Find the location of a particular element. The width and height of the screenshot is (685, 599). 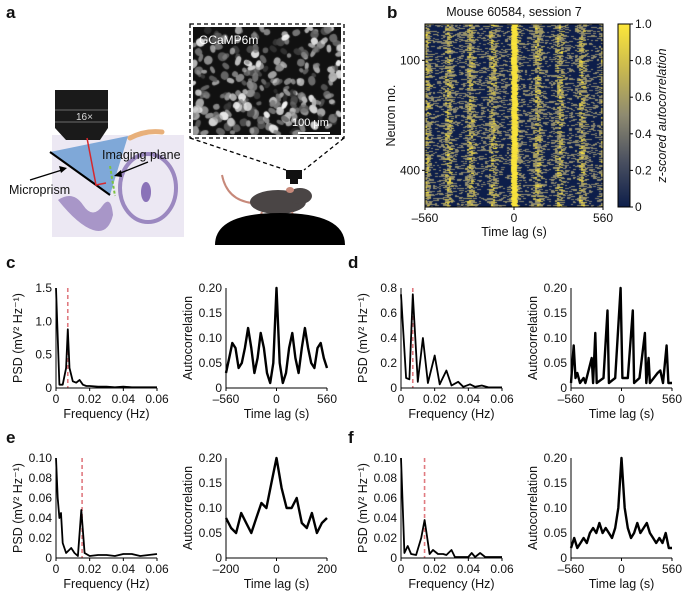

laser-path is located at coordinates (96, 161).